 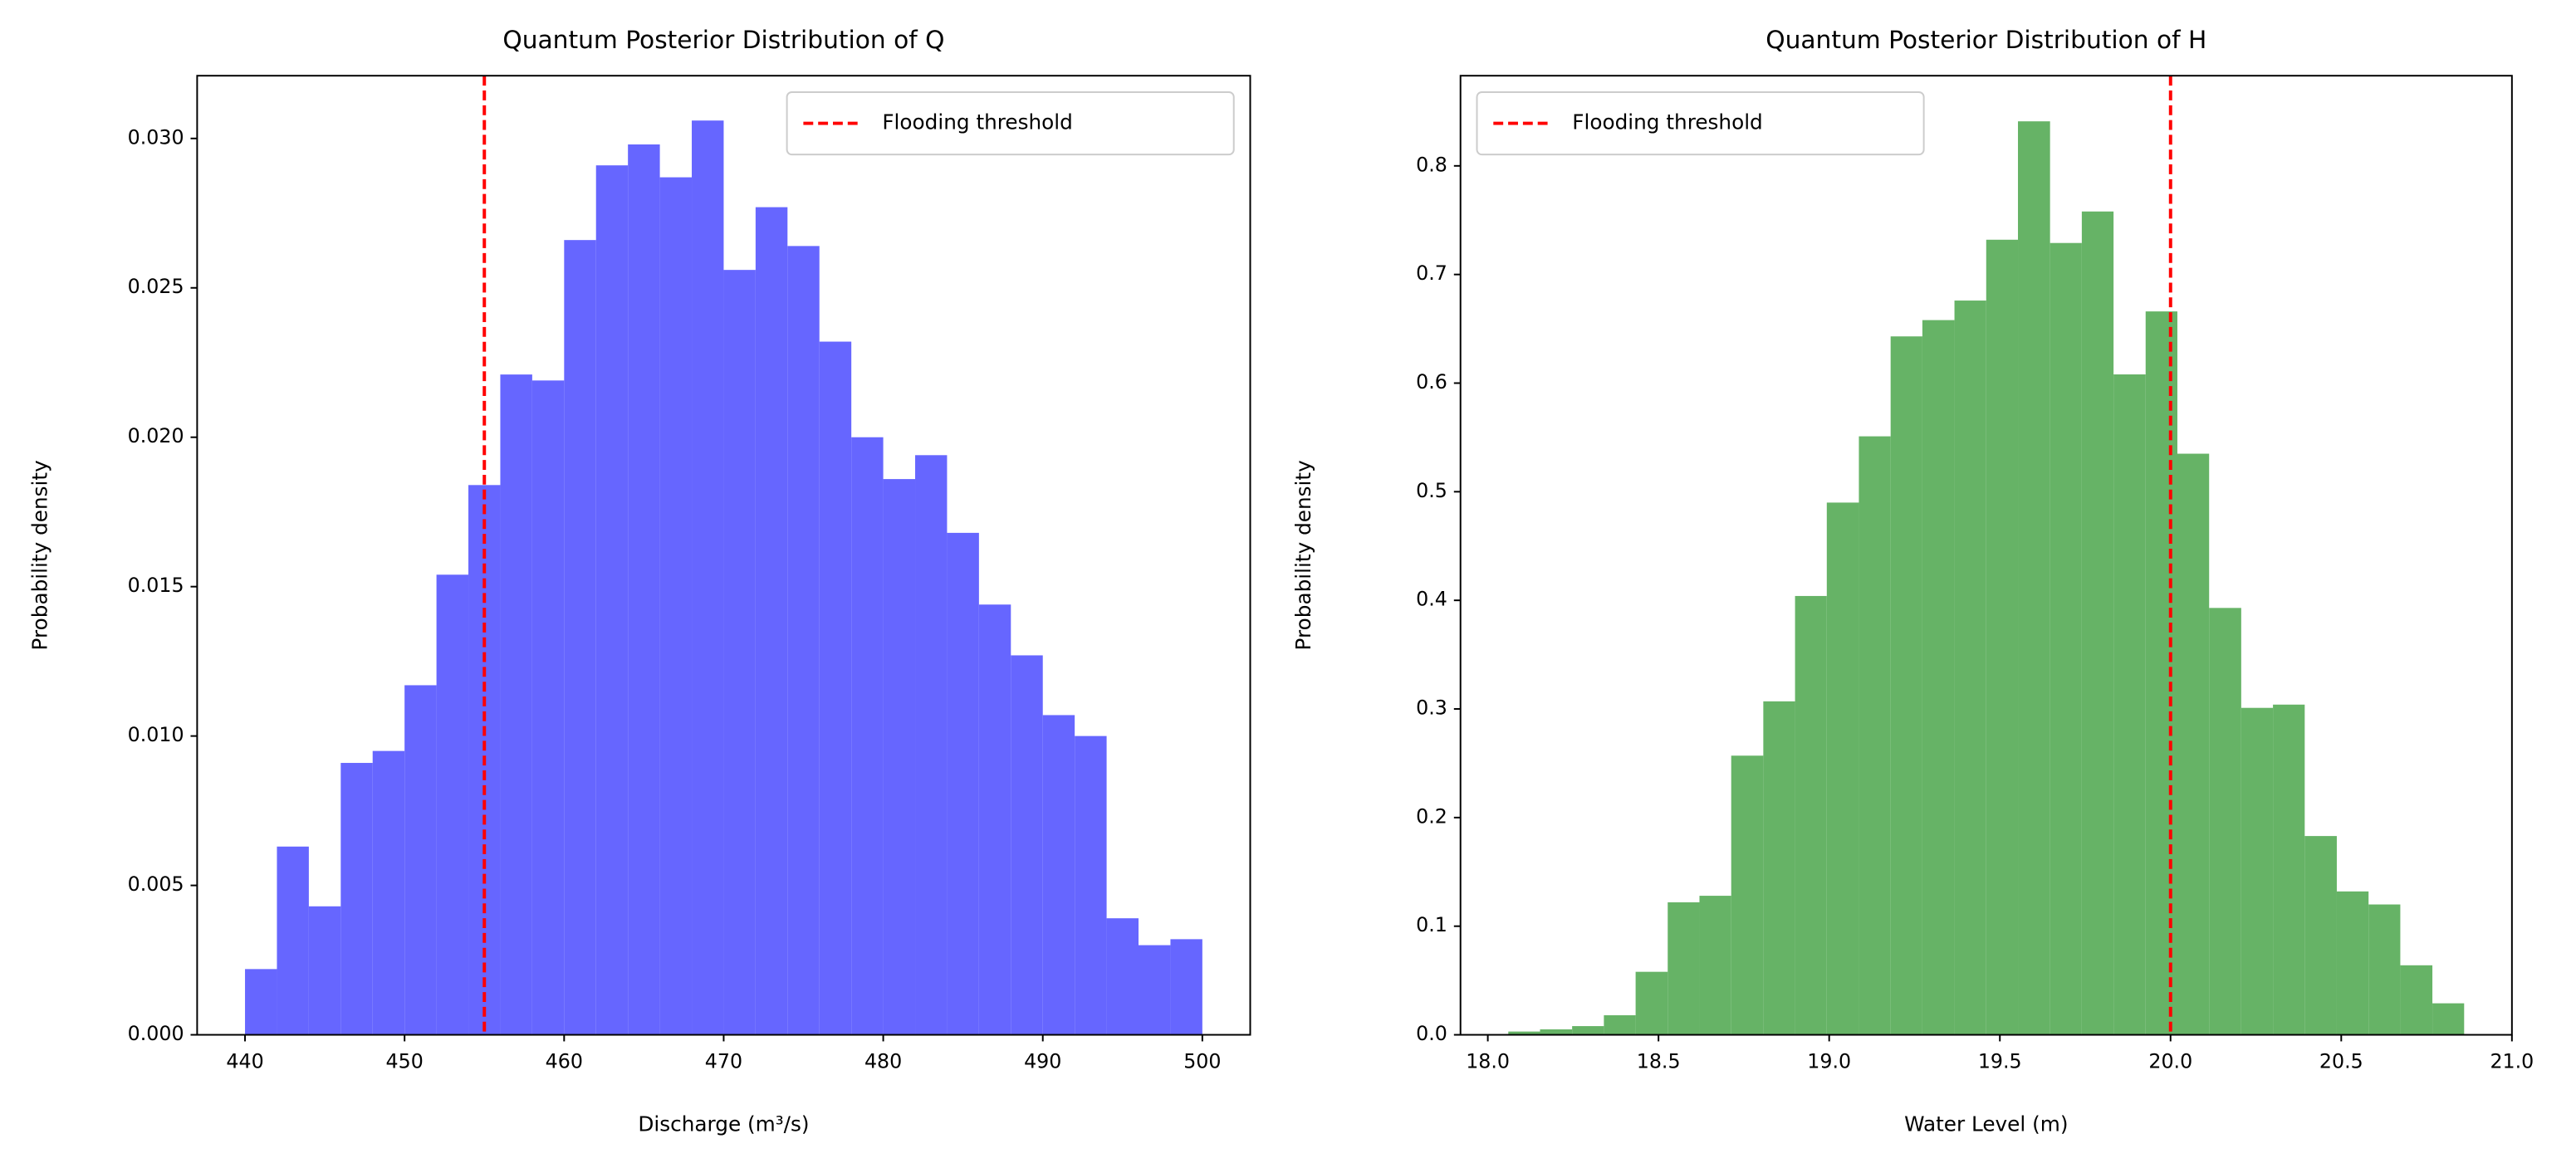 What do you see at coordinates (405, 1061) in the screenshot?
I see `x-tick-label: 450` at bounding box center [405, 1061].